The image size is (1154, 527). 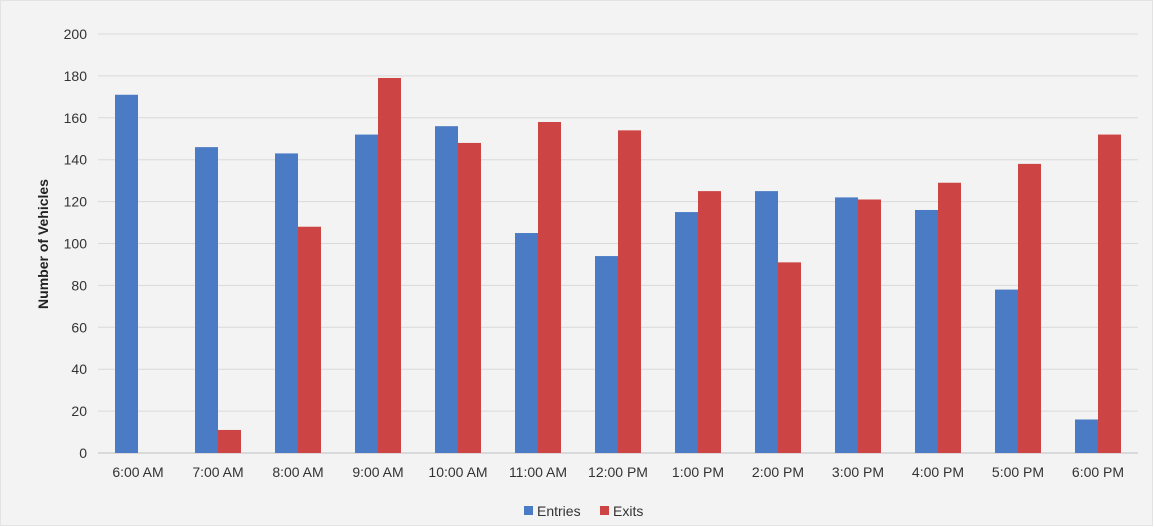 I want to click on x-tick-label: 12:00 PM, so click(x=618, y=472).